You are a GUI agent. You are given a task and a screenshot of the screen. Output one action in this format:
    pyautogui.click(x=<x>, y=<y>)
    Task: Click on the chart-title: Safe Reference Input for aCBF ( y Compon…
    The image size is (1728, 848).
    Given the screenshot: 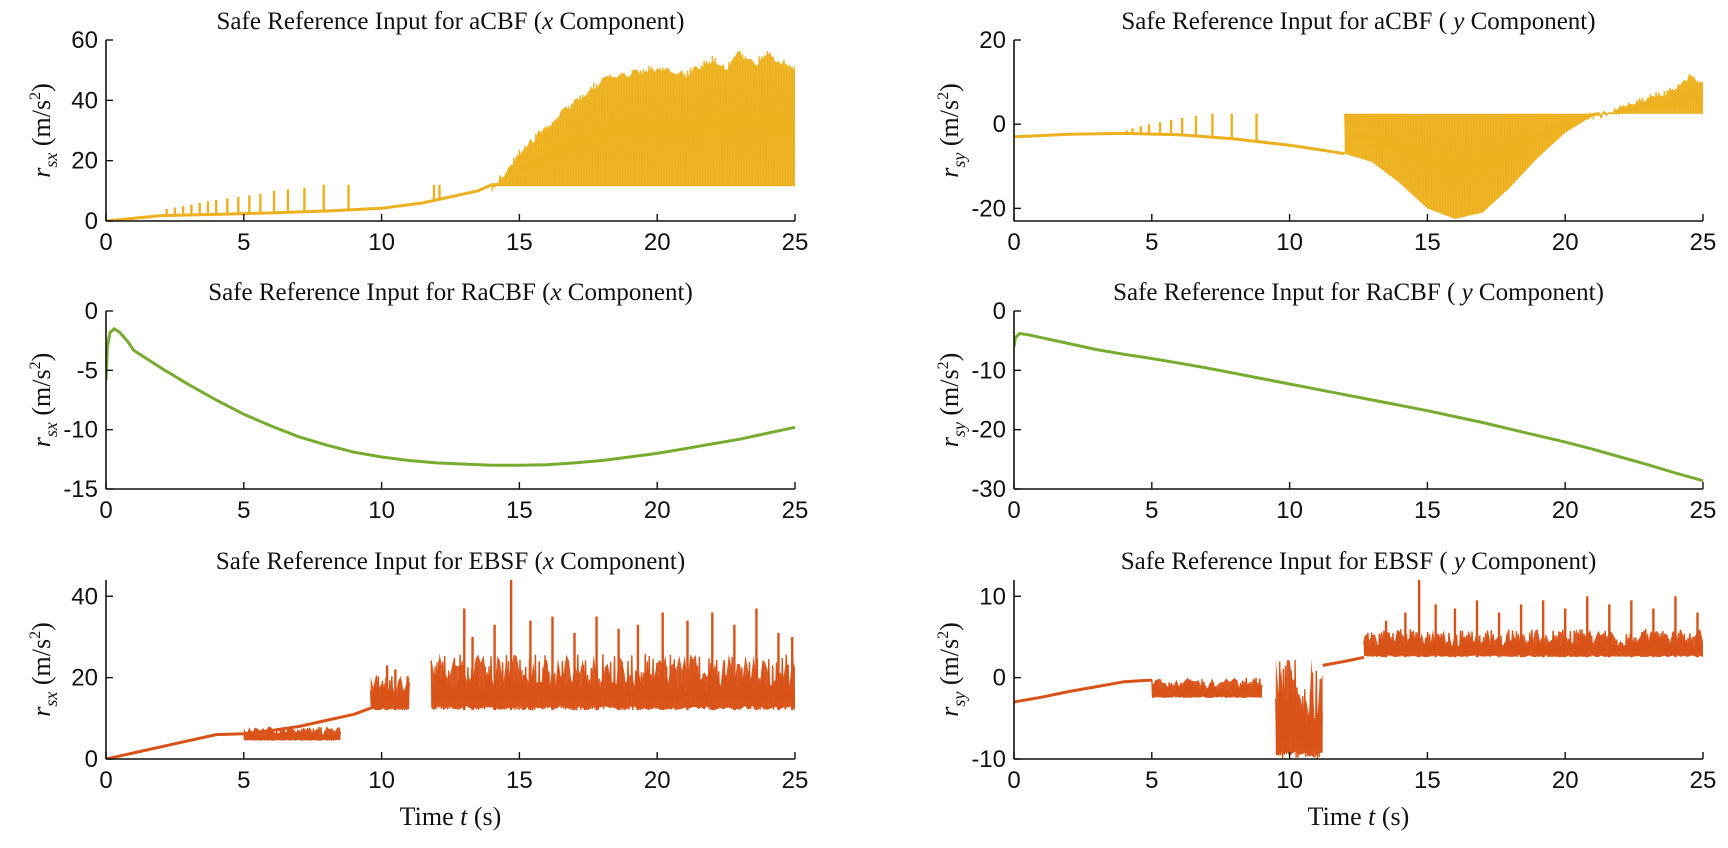 What is the action you would take?
    pyautogui.click(x=1358, y=21)
    